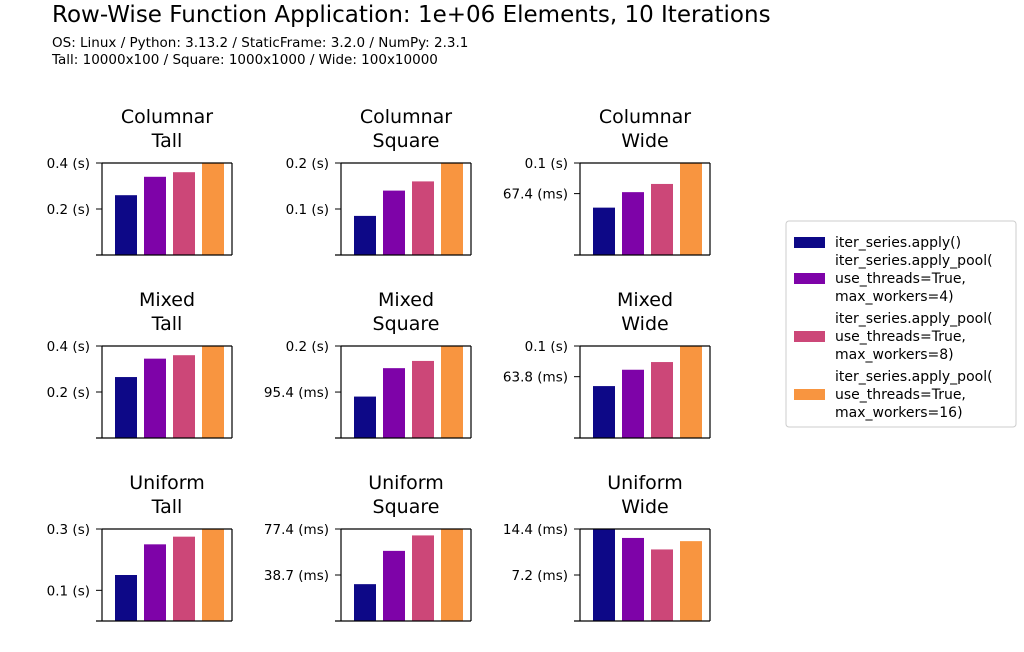 The image size is (1024, 652). Describe the element at coordinates (535, 378) in the screenshot. I see `y-tick-label: 63.8 (ms)` at that location.